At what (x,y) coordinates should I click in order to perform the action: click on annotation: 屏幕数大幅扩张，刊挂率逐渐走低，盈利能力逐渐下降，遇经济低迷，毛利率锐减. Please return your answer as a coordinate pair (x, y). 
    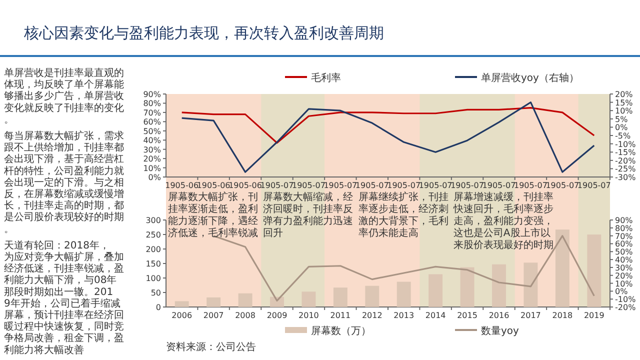
    Looking at the image, I should click on (213, 215).